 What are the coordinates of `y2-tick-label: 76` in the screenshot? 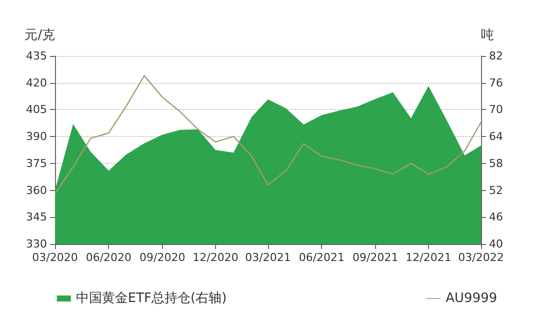 It's located at (496, 83).